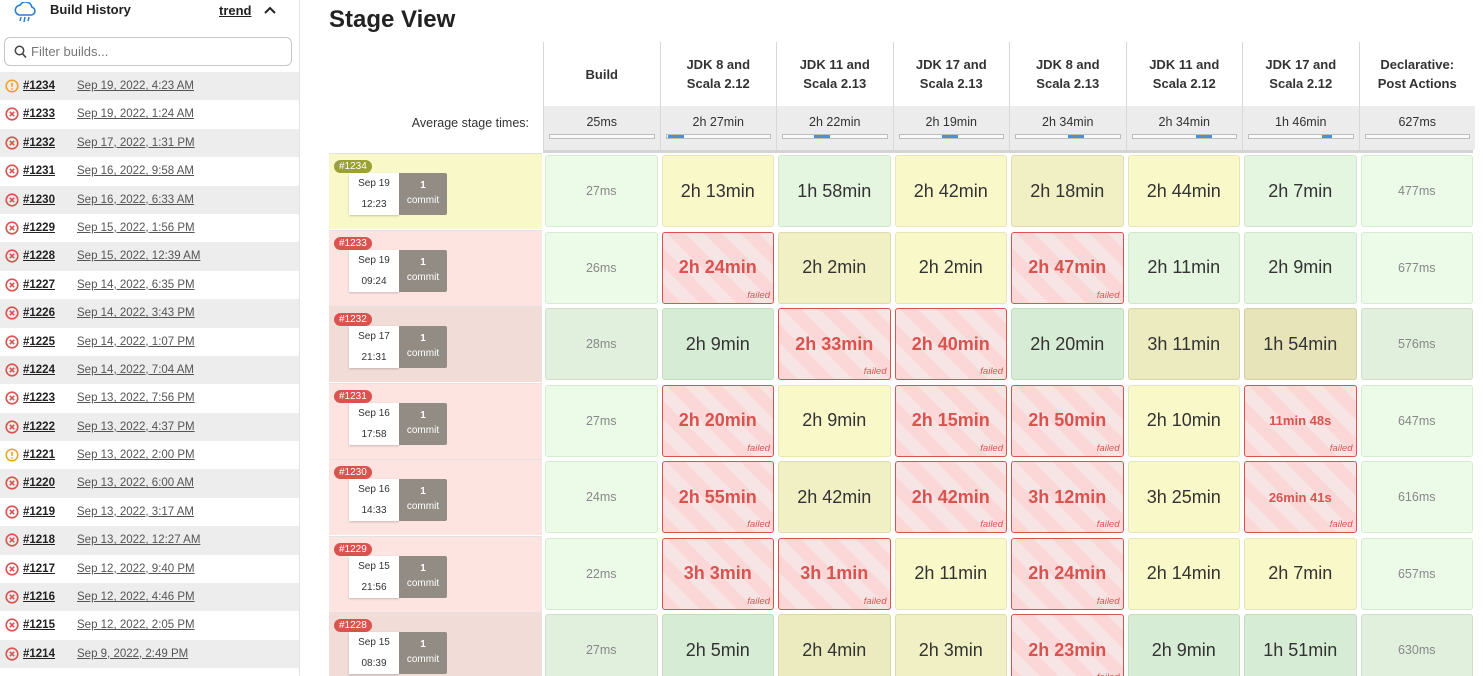 This screenshot has height=676, width=1483. Describe the element at coordinates (39, 284) in the screenshot. I see `build-number-link: #1227` at that location.